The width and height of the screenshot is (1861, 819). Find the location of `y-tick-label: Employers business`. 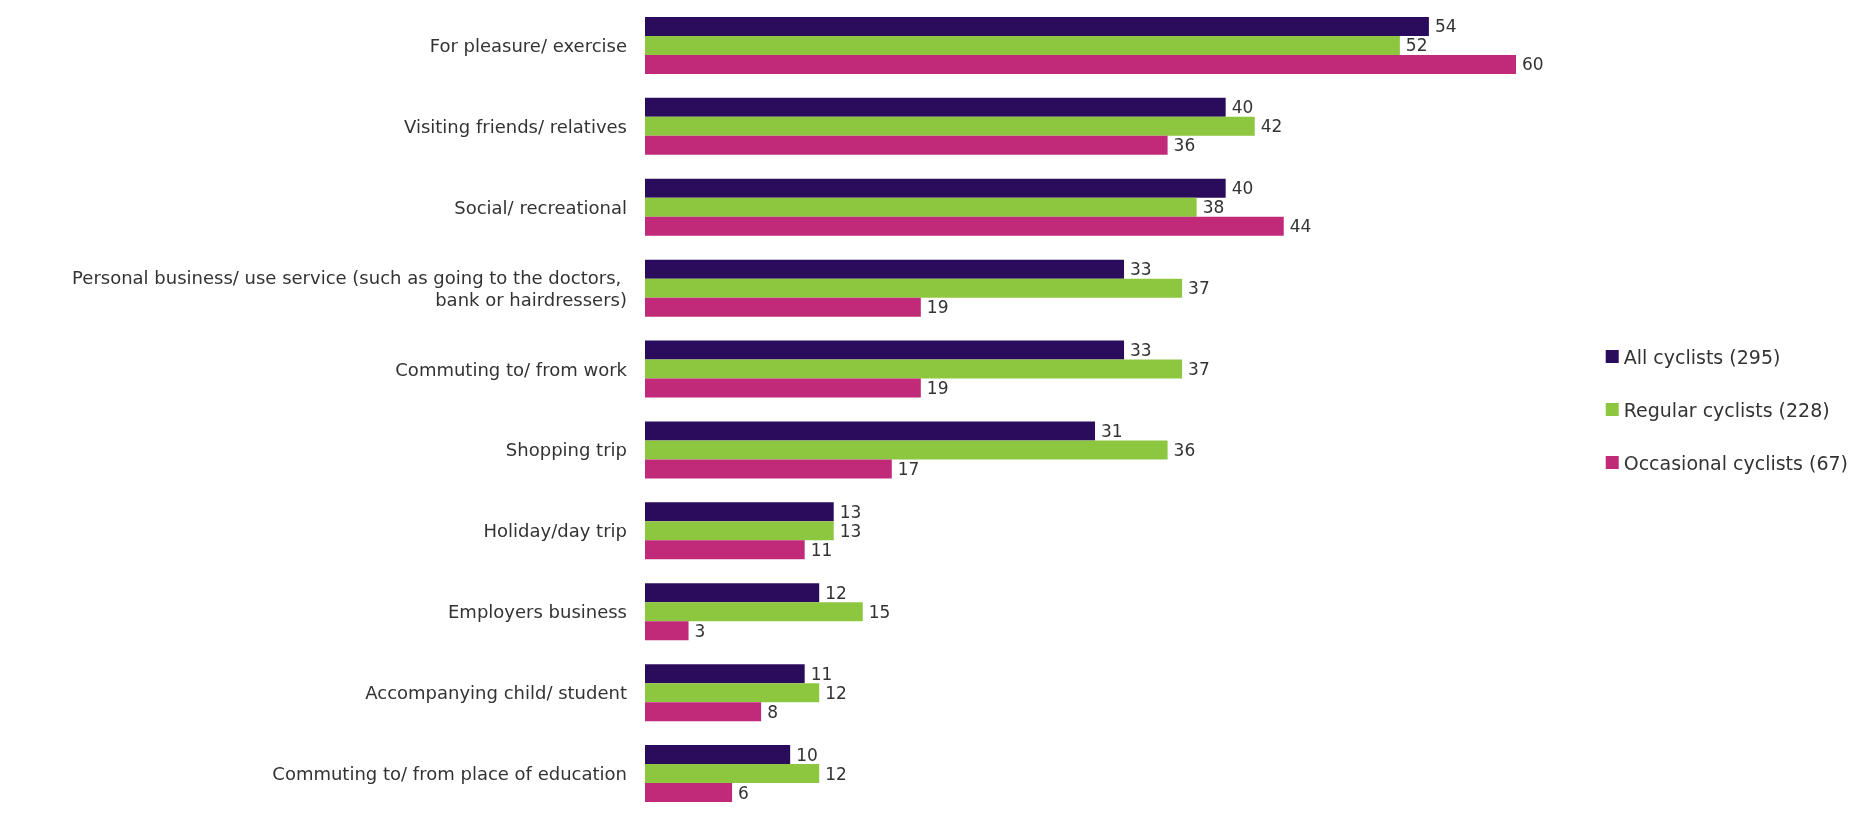

y-tick-label: Employers business is located at coordinates (537, 612).